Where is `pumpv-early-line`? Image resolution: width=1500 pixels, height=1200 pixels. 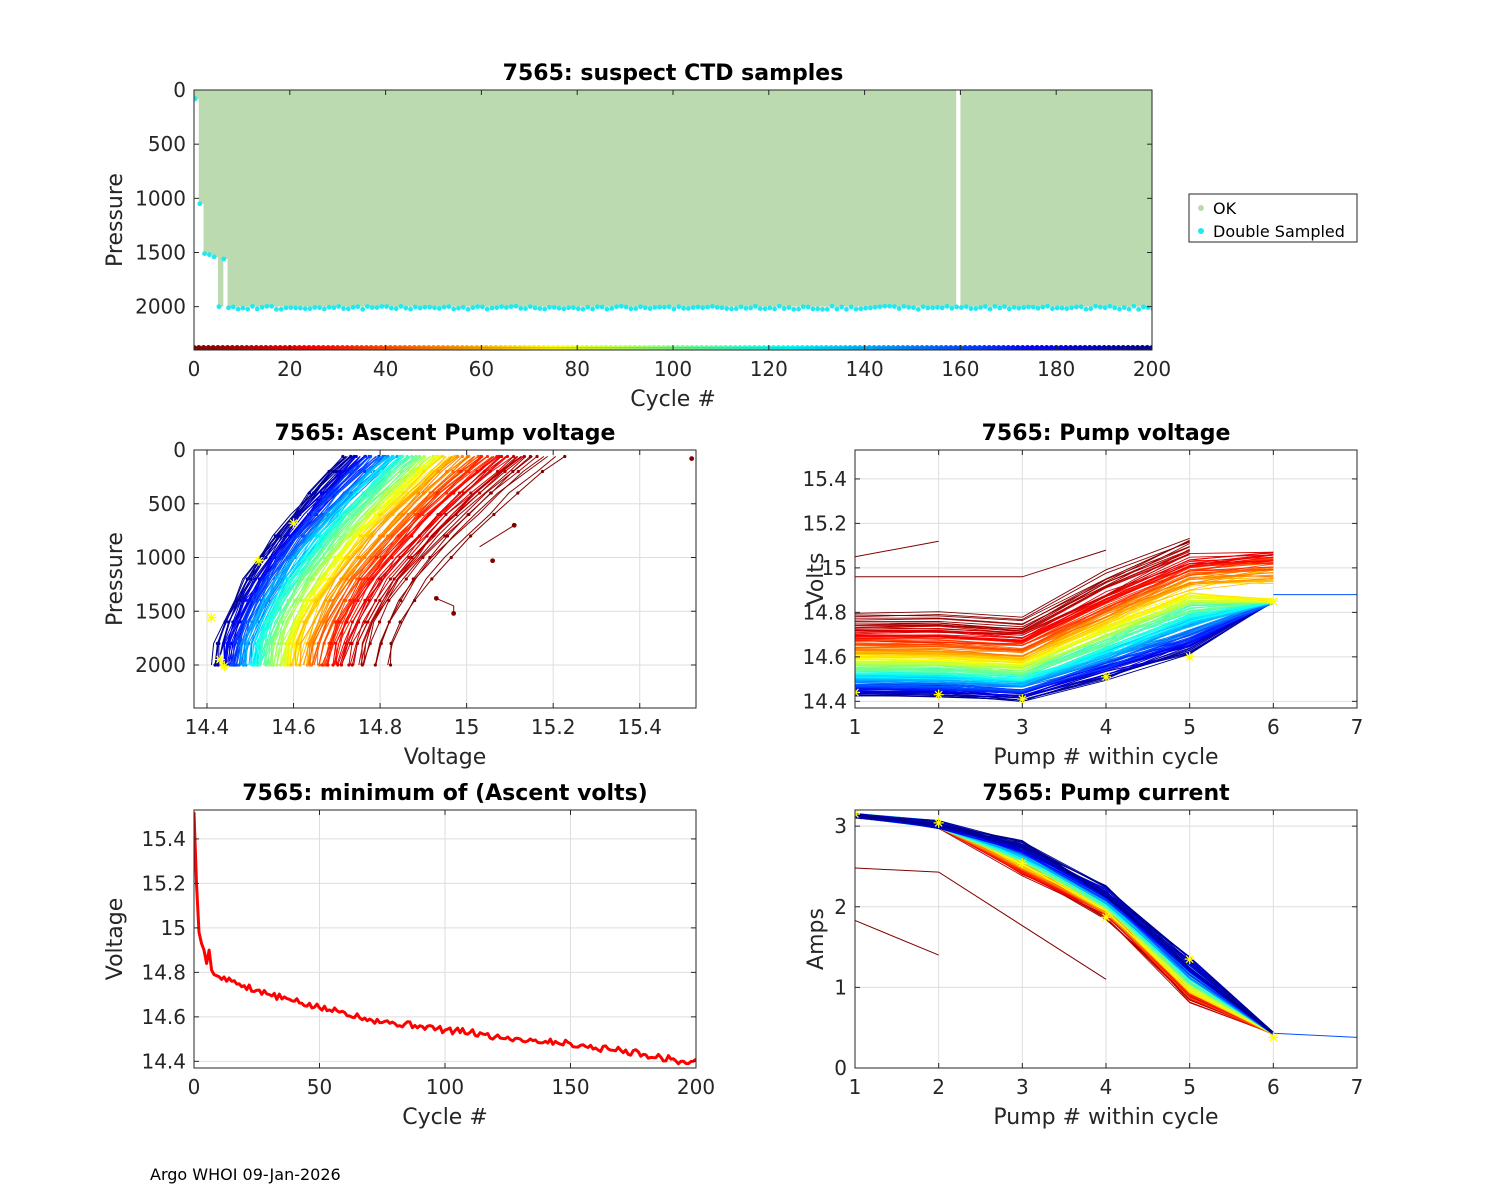 pumpv-early-line is located at coordinates (981, 563).